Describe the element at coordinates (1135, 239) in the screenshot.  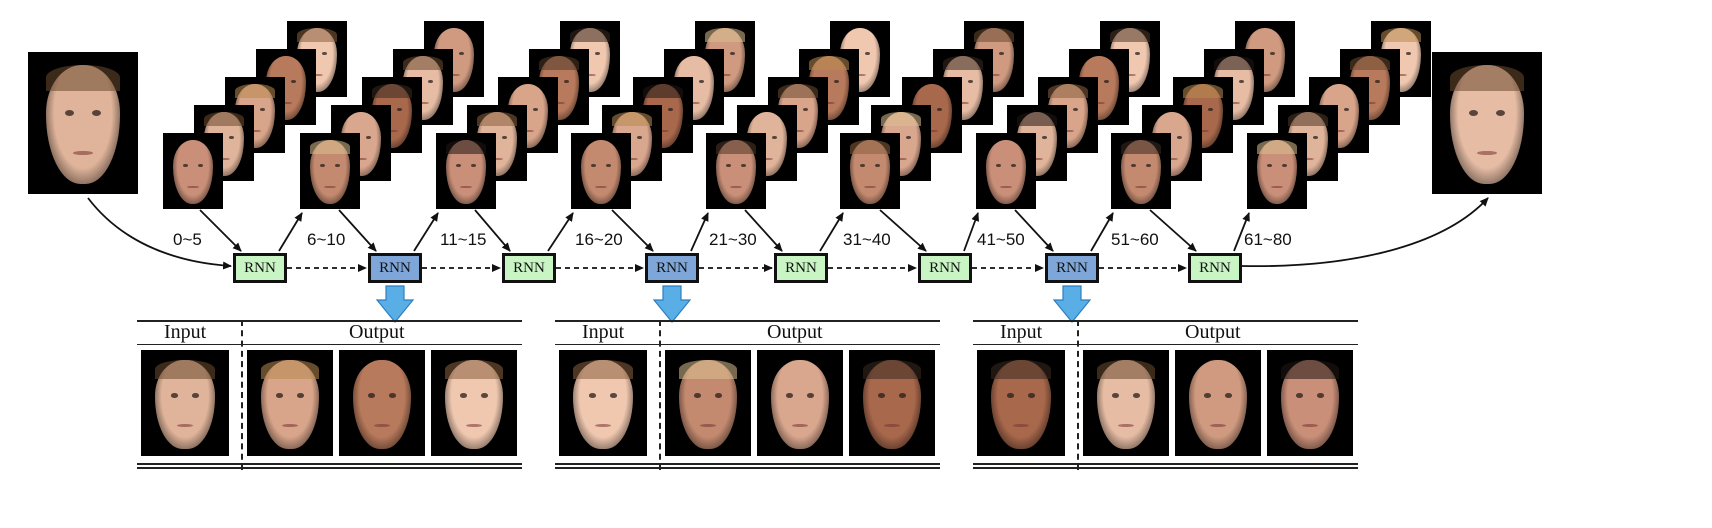
I see `age-group-label: 51~60` at that location.